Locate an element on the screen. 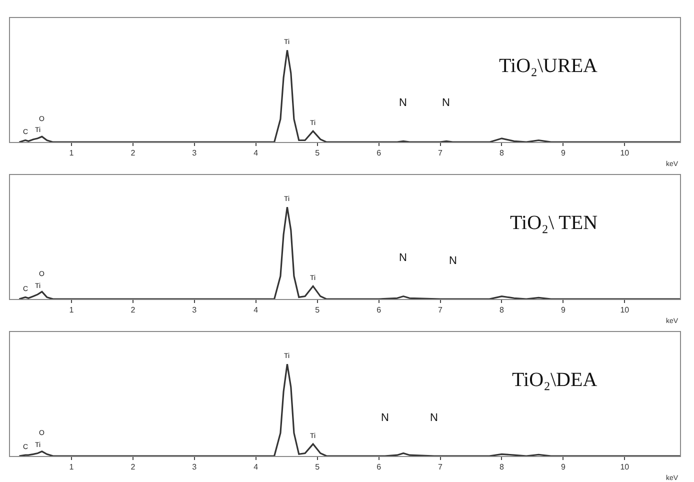  chart-title: TiO₂\UREA is located at coordinates (548, 66).